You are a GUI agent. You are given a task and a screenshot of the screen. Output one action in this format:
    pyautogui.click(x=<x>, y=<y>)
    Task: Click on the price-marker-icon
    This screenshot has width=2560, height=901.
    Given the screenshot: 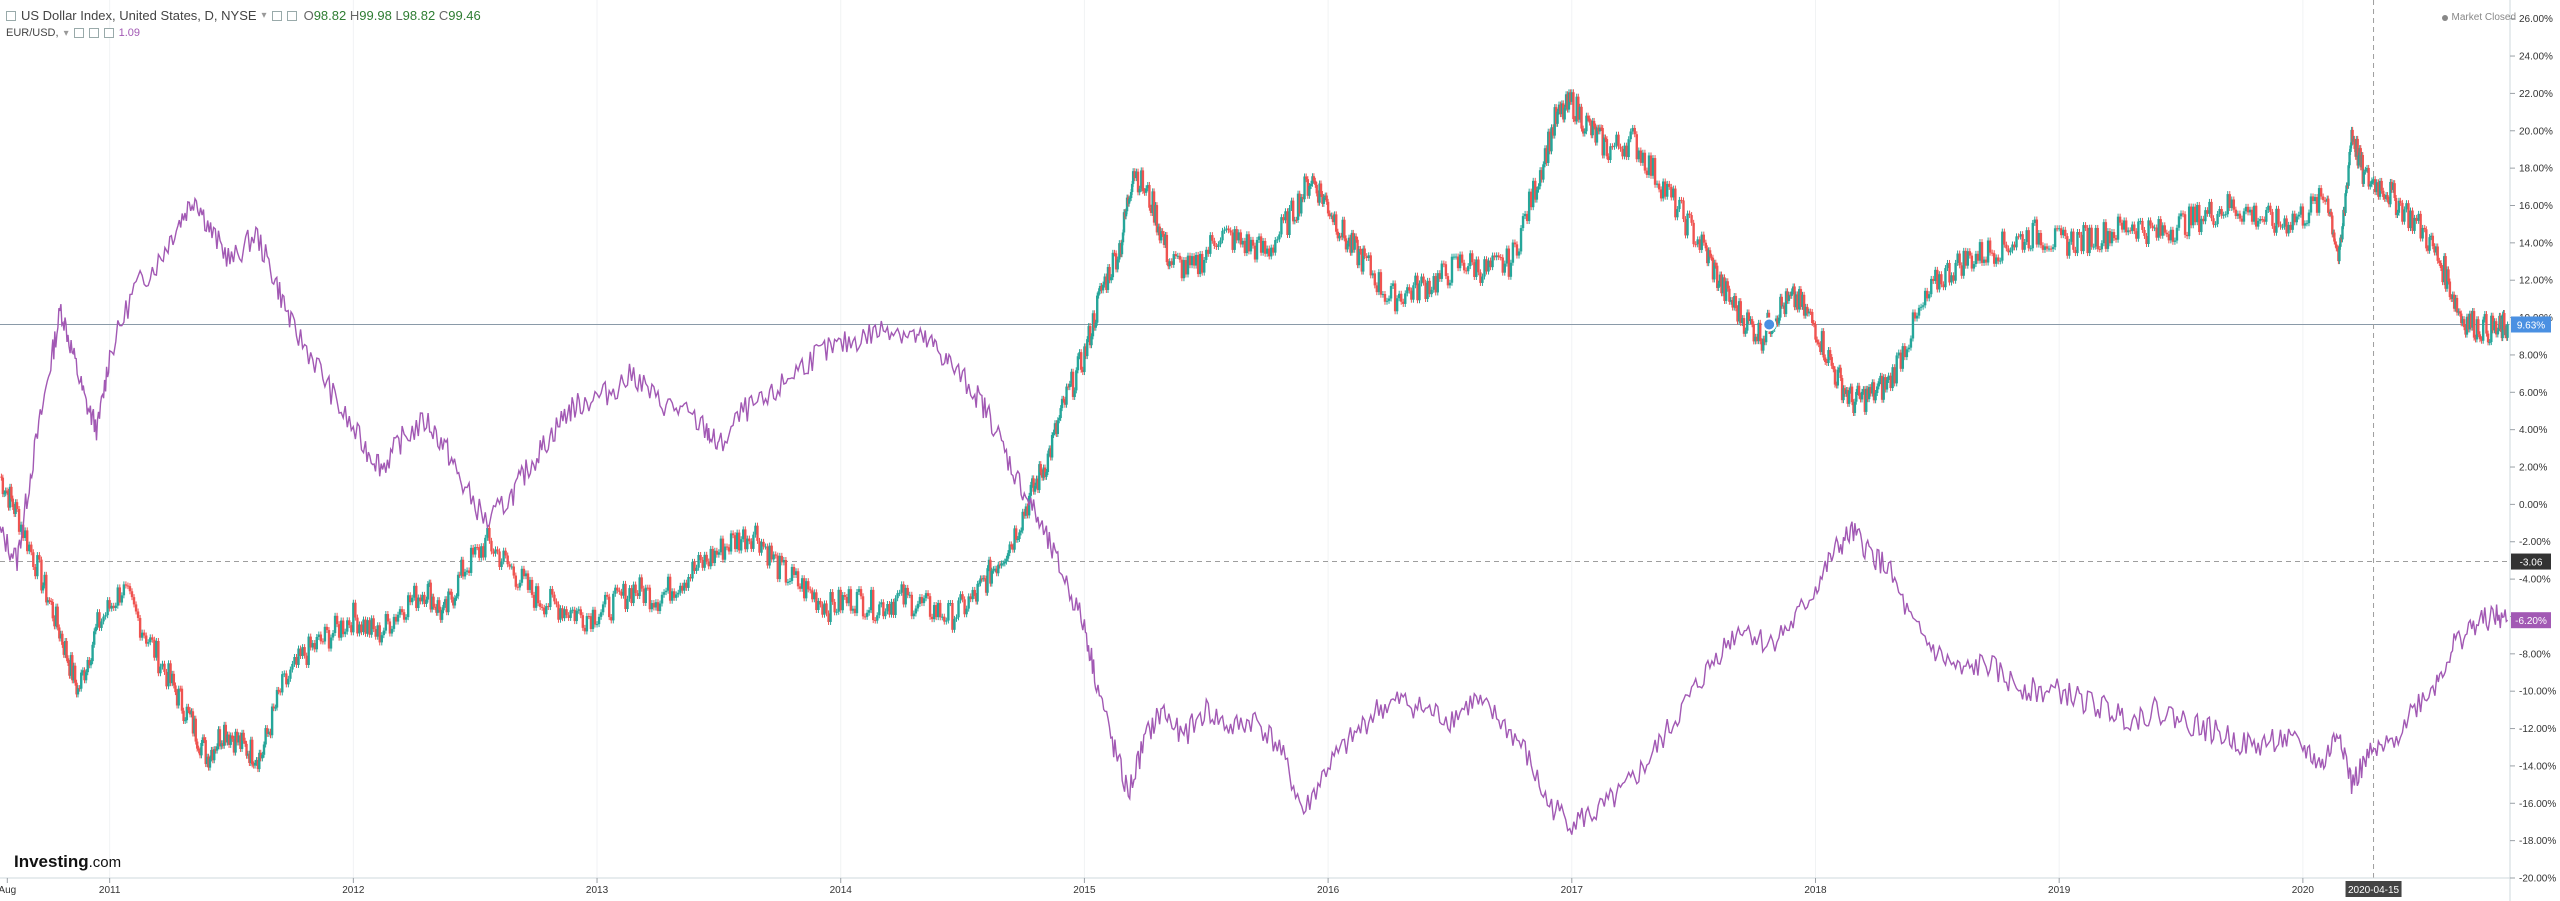 What is the action you would take?
    pyautogui.click(x=1769, y=324)
    